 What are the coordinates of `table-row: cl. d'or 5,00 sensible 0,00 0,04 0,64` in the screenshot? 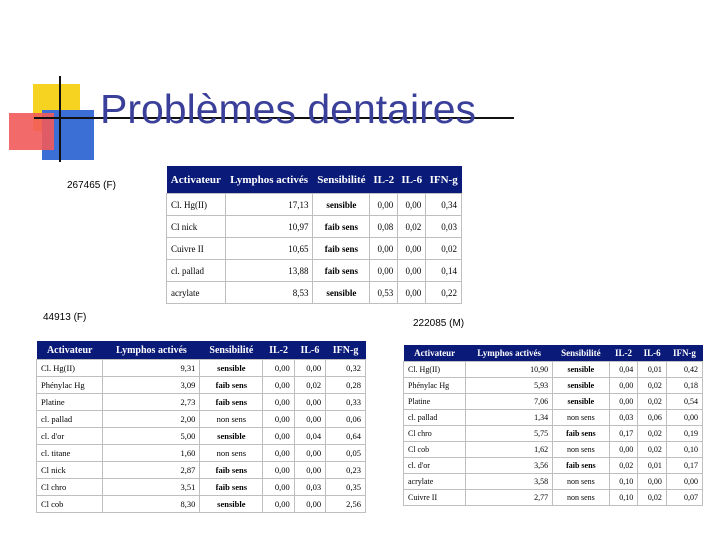 It's located at (200, 436).